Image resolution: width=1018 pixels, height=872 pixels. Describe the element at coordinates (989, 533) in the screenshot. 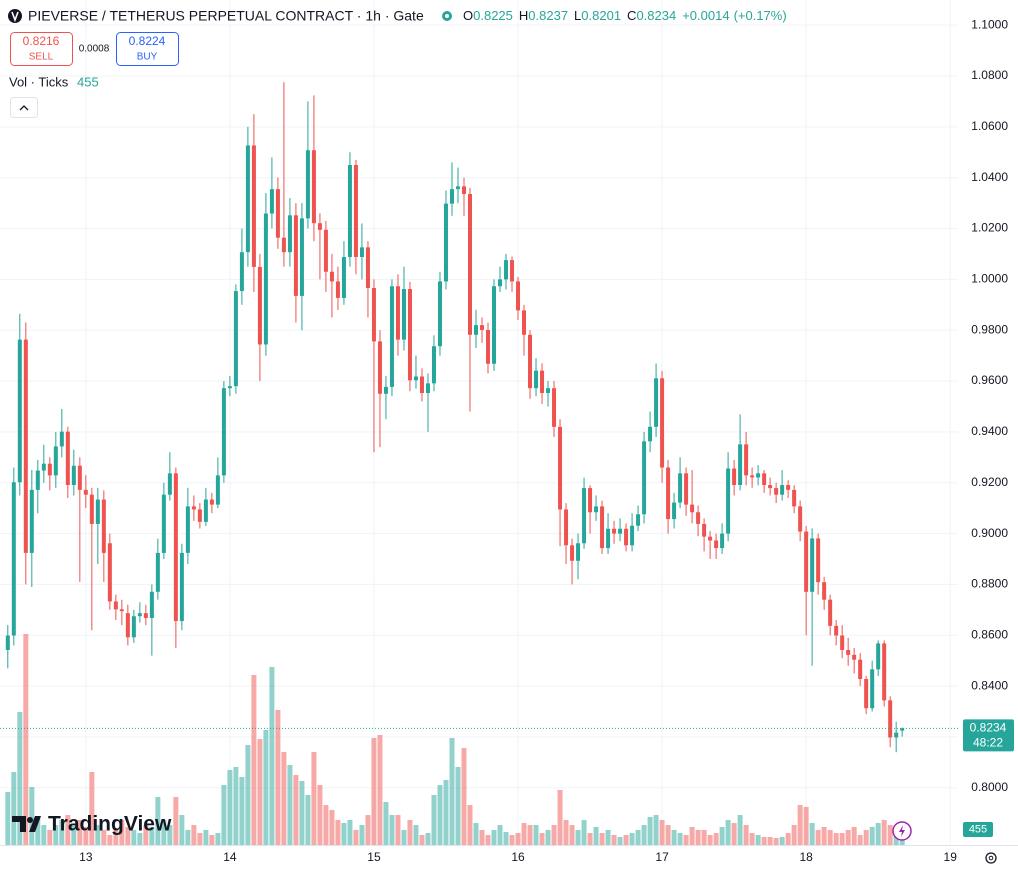

I see `y-tick-label: 0.9000` at that location.